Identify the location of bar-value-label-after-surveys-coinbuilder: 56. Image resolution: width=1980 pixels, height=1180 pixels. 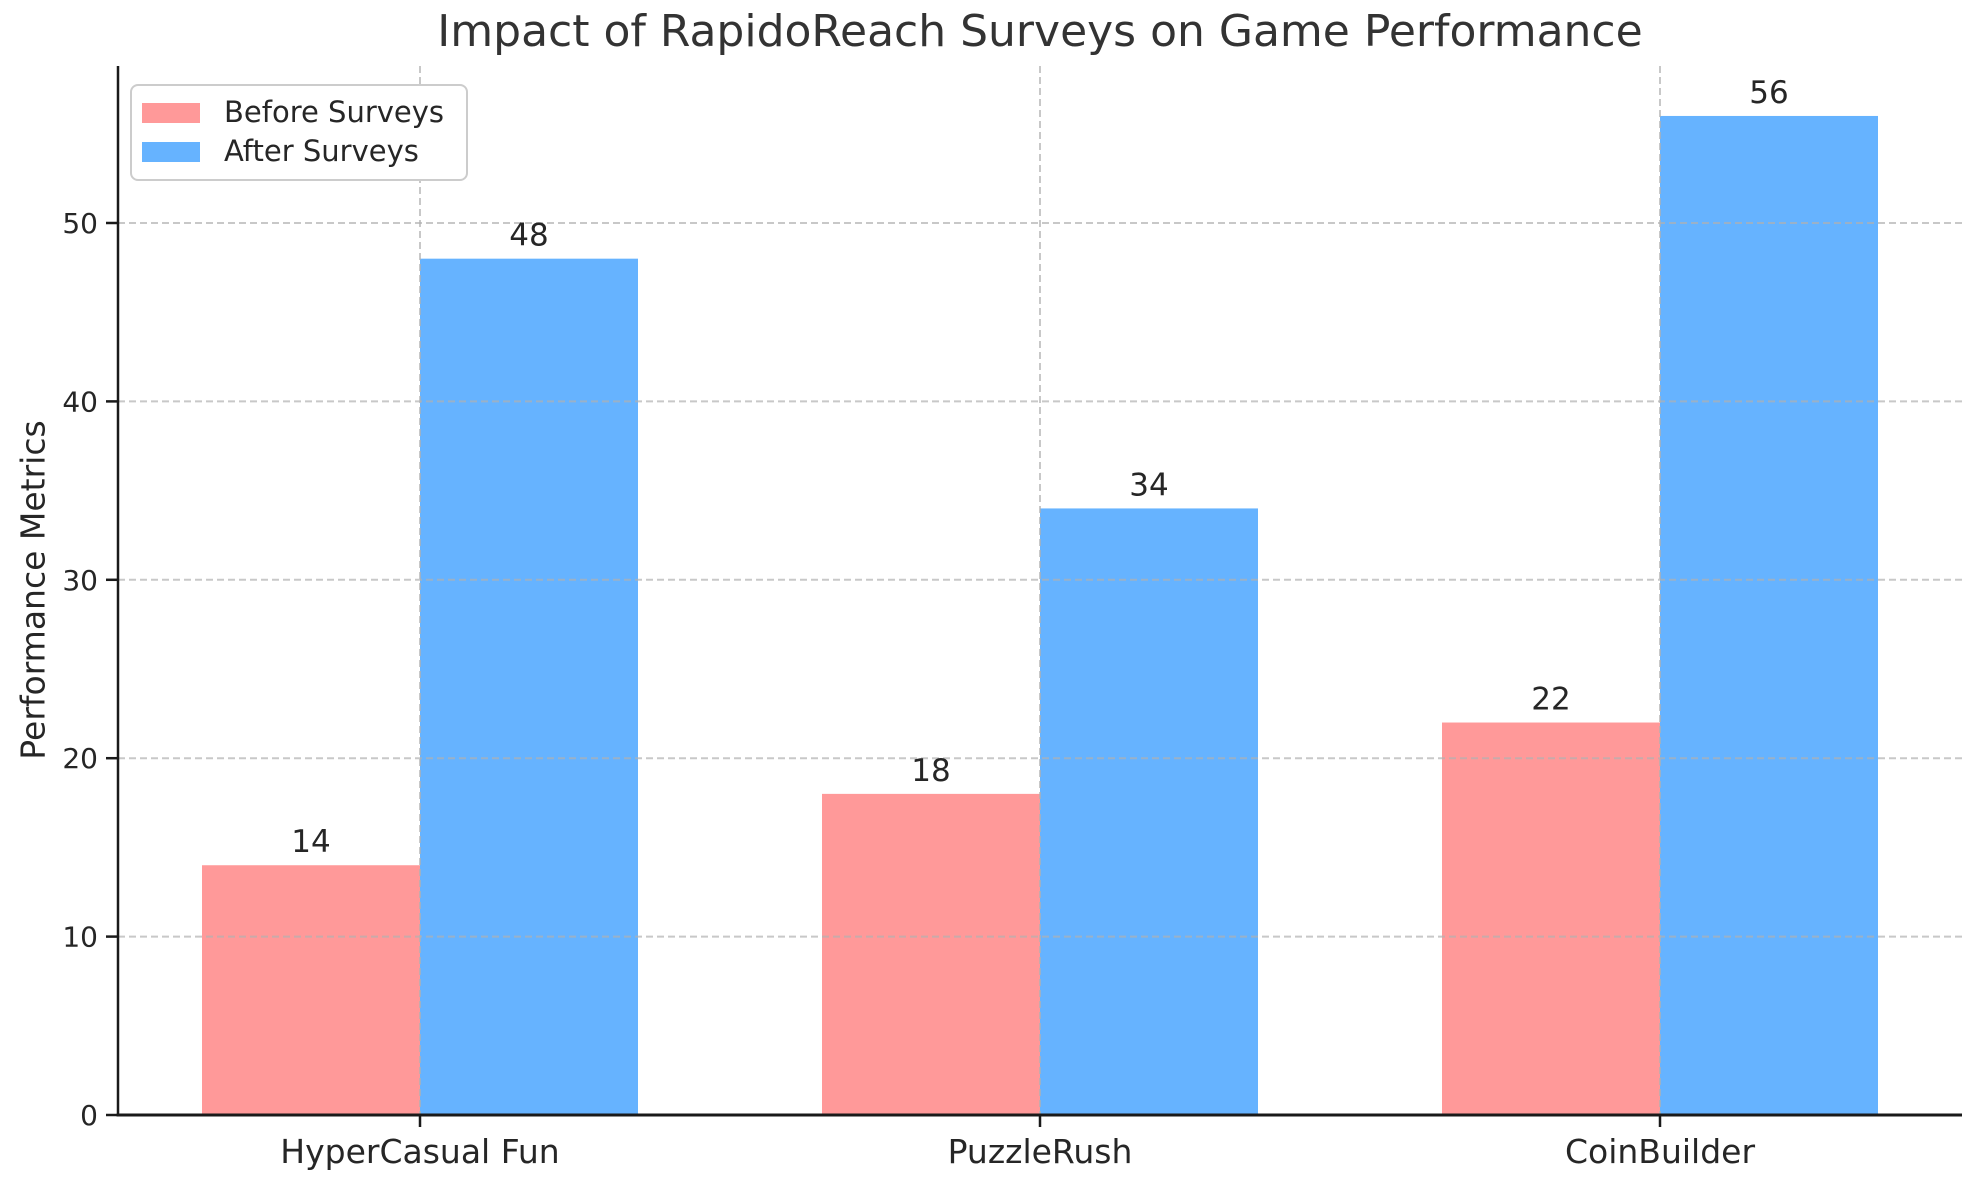
(1768, 93).